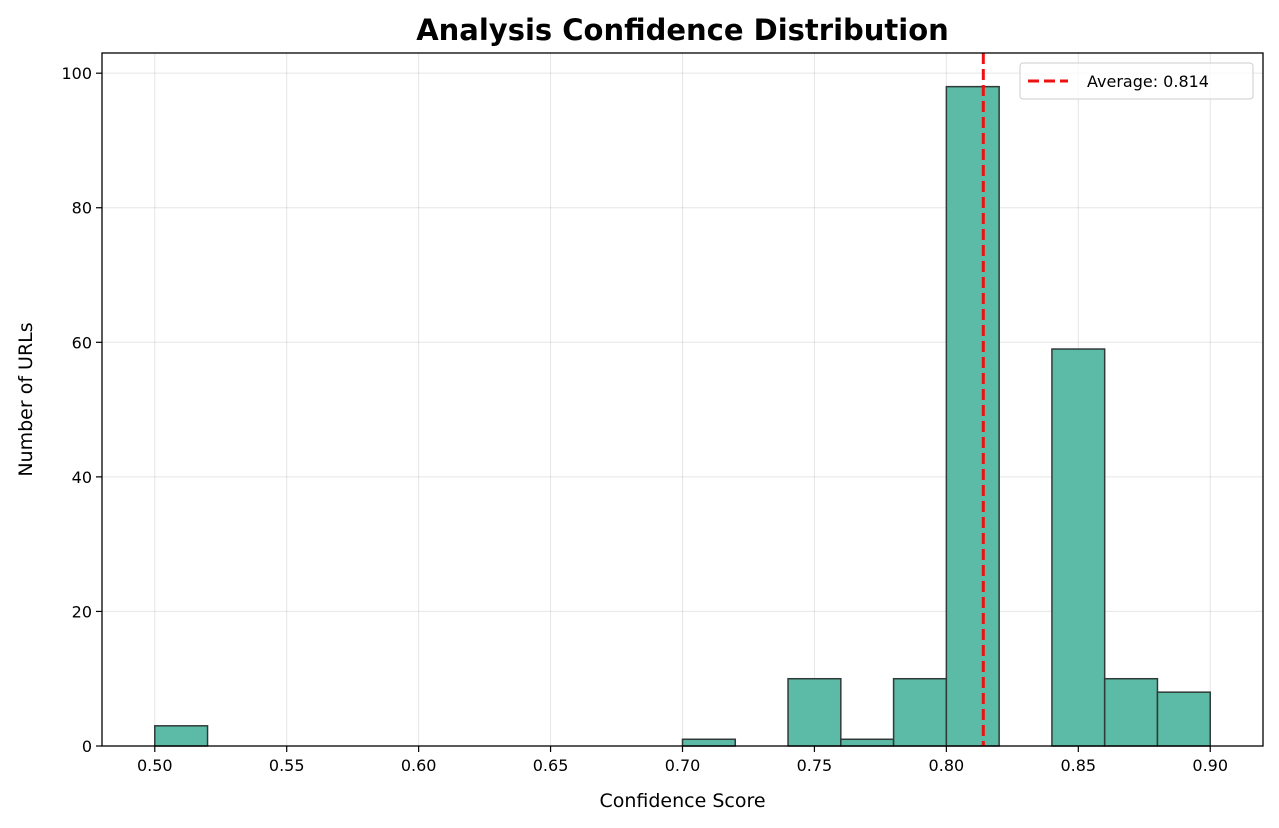  I want to click on legend-average-label: Average: 0.814, so click(1148, 81).